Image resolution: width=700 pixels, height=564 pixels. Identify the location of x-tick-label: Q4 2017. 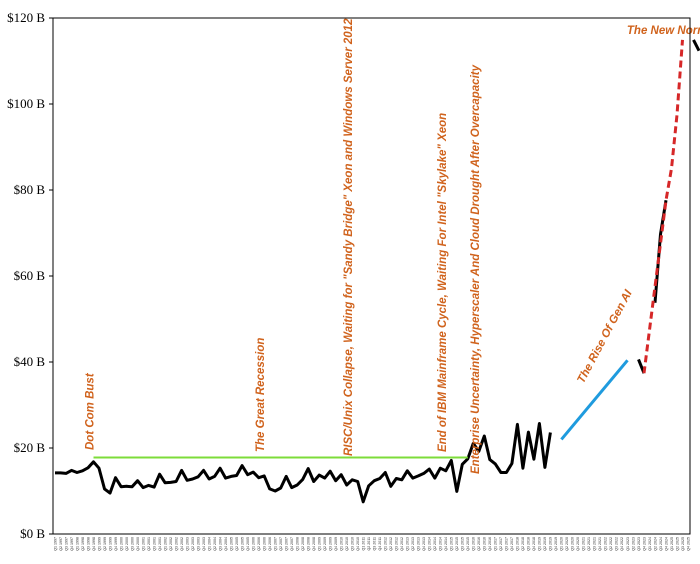
(512, 544).